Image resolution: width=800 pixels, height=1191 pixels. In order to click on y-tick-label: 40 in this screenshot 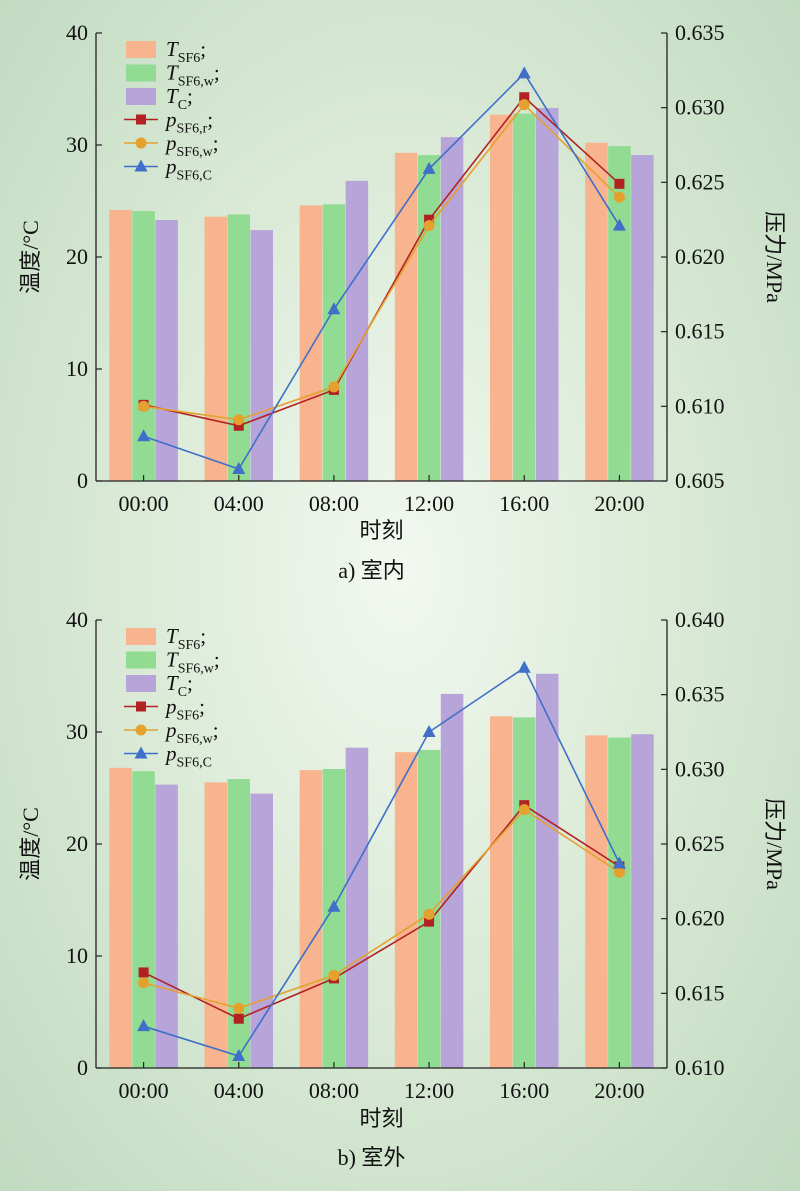, I will do `click(77, 32)`.